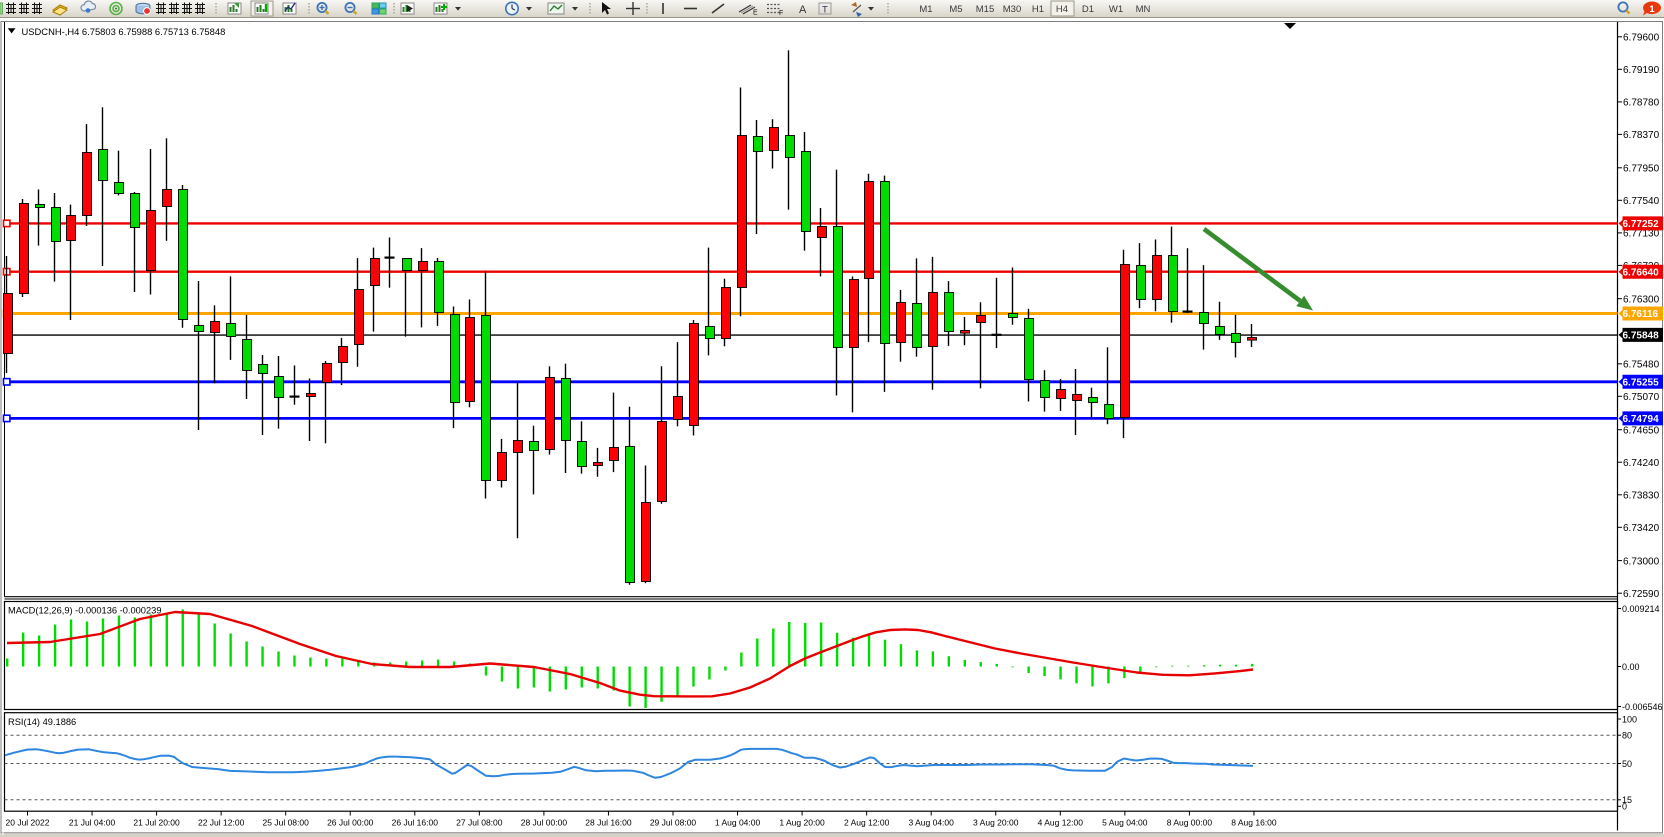 The width and height of the screenshot is (1664, 837). I want to click on svg-text: 28 Jul 16:00, so click(608, 823).